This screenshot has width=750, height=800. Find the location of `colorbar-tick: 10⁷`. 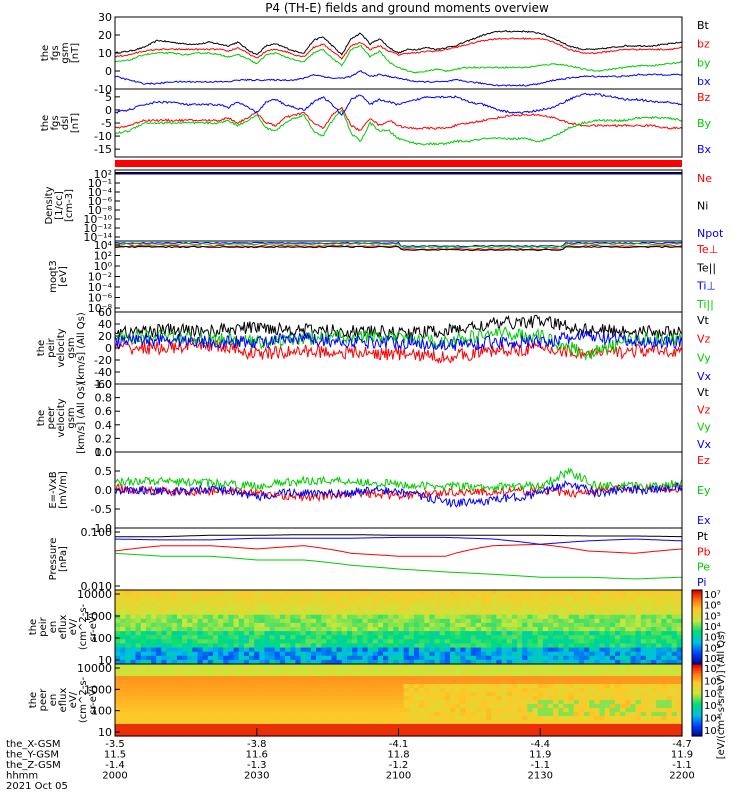

colorbar-tick: 10⁷ is located at coordinates (712, 669).